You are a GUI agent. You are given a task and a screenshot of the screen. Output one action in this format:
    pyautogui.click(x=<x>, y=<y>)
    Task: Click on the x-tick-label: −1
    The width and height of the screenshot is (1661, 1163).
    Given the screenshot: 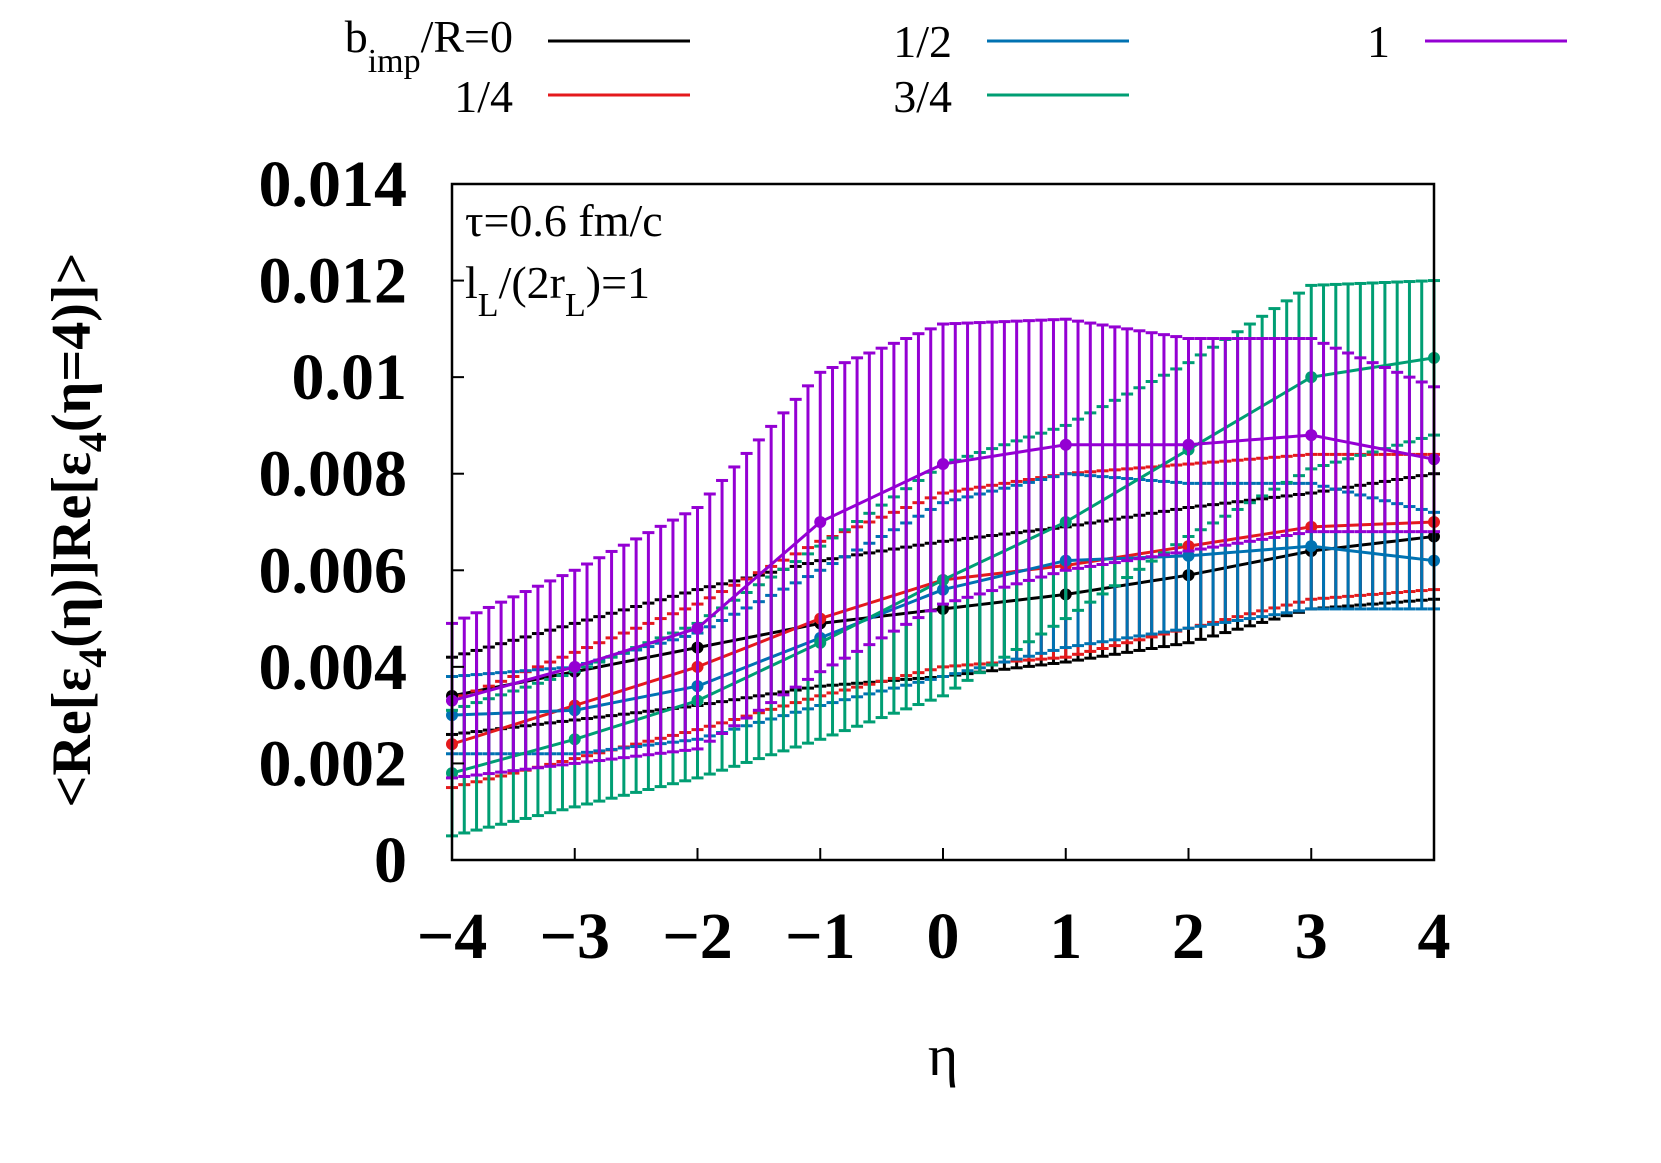 What is the action you would take?
    pyautogui.click(x=820, y=936)
    